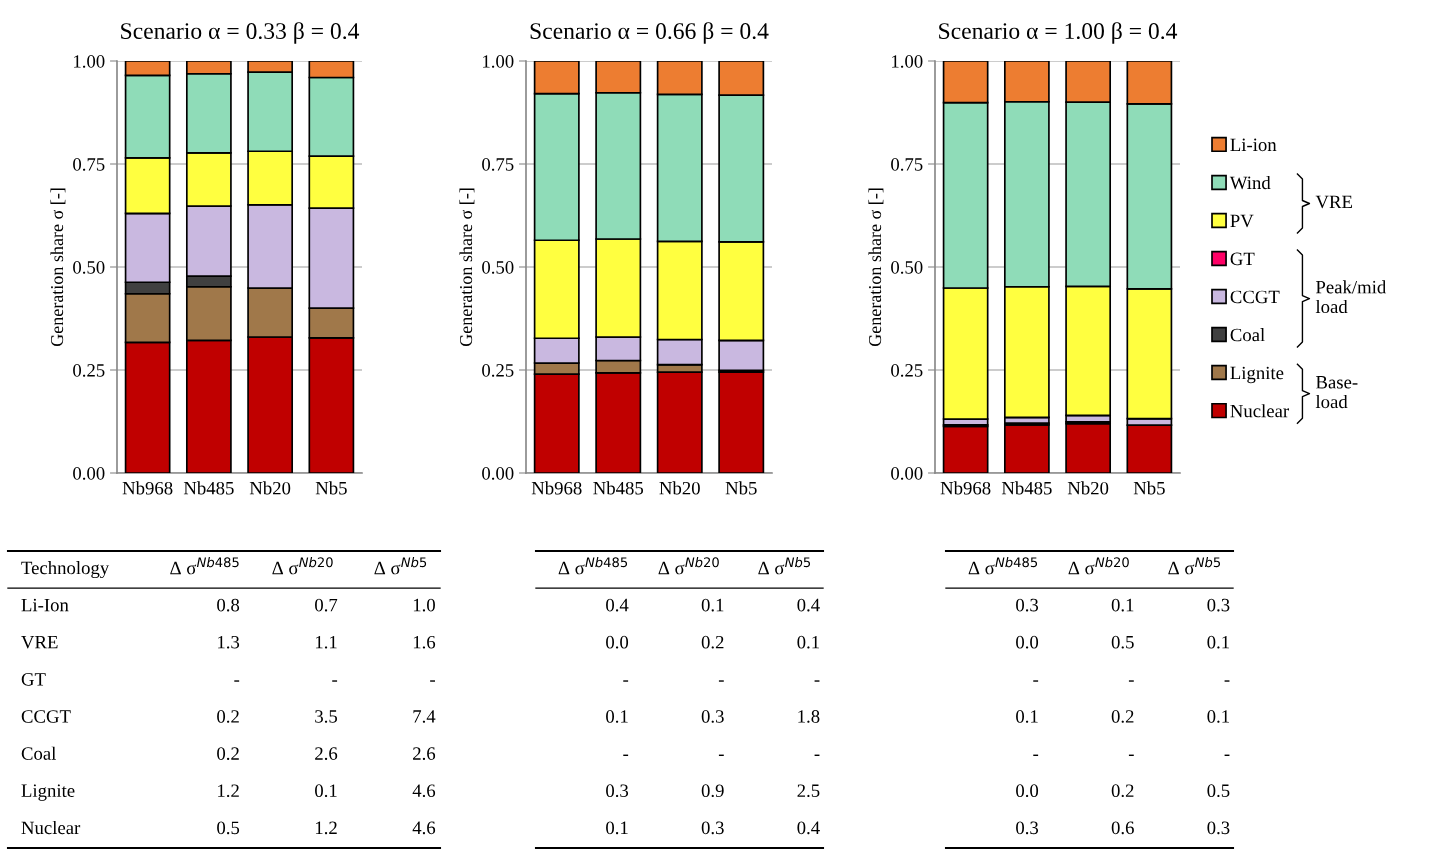  What do you see at coordinates (48, 792) in the screenshot?
I see `category-label: Lignite` at bounding box center [48, 792].